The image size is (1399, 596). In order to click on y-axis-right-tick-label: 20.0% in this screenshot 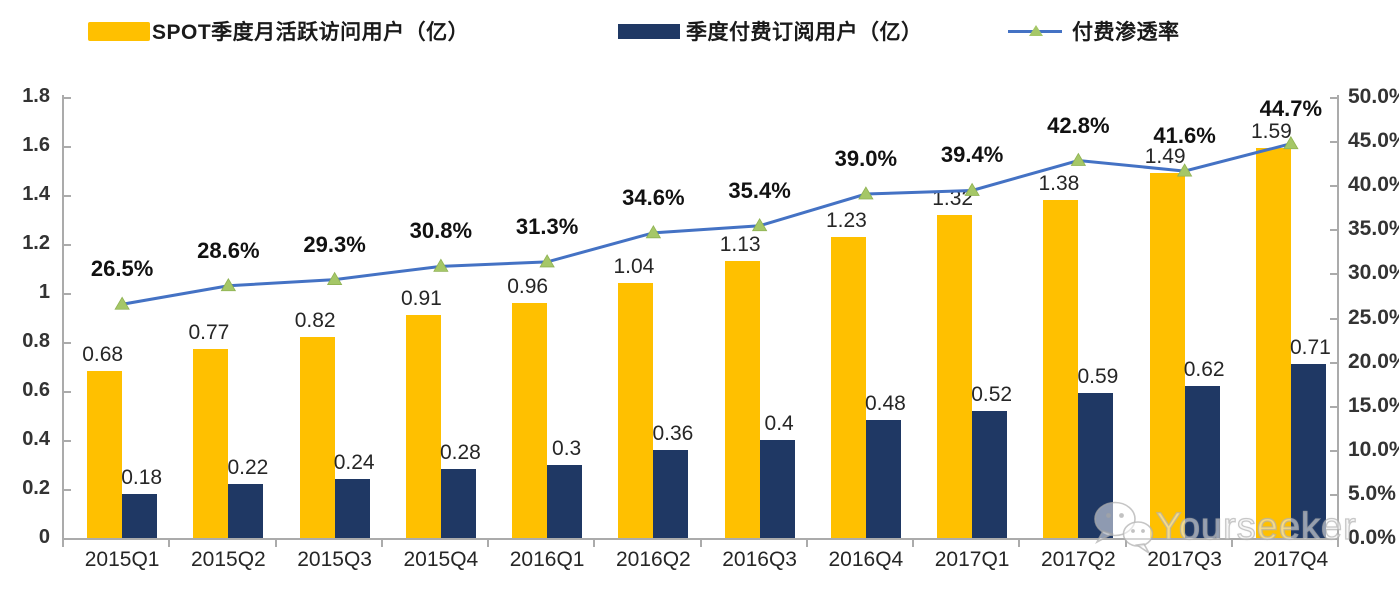, I will do `click(1373, 361)`.